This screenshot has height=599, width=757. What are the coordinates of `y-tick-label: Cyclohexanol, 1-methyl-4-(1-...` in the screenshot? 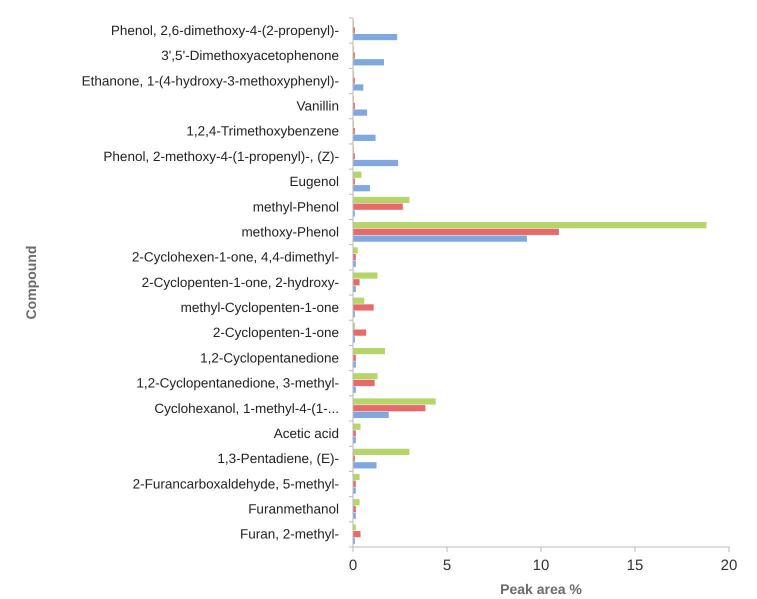 It's located at (246, 408).